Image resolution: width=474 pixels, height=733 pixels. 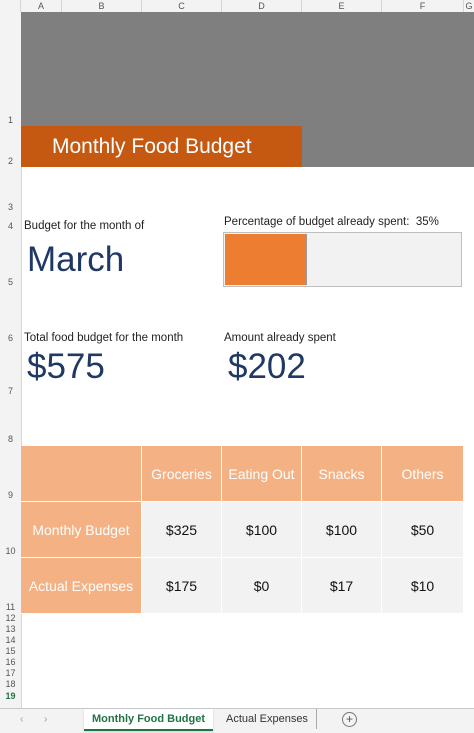 I want to click on row-header-10: 10, so click(x=10, y=551).